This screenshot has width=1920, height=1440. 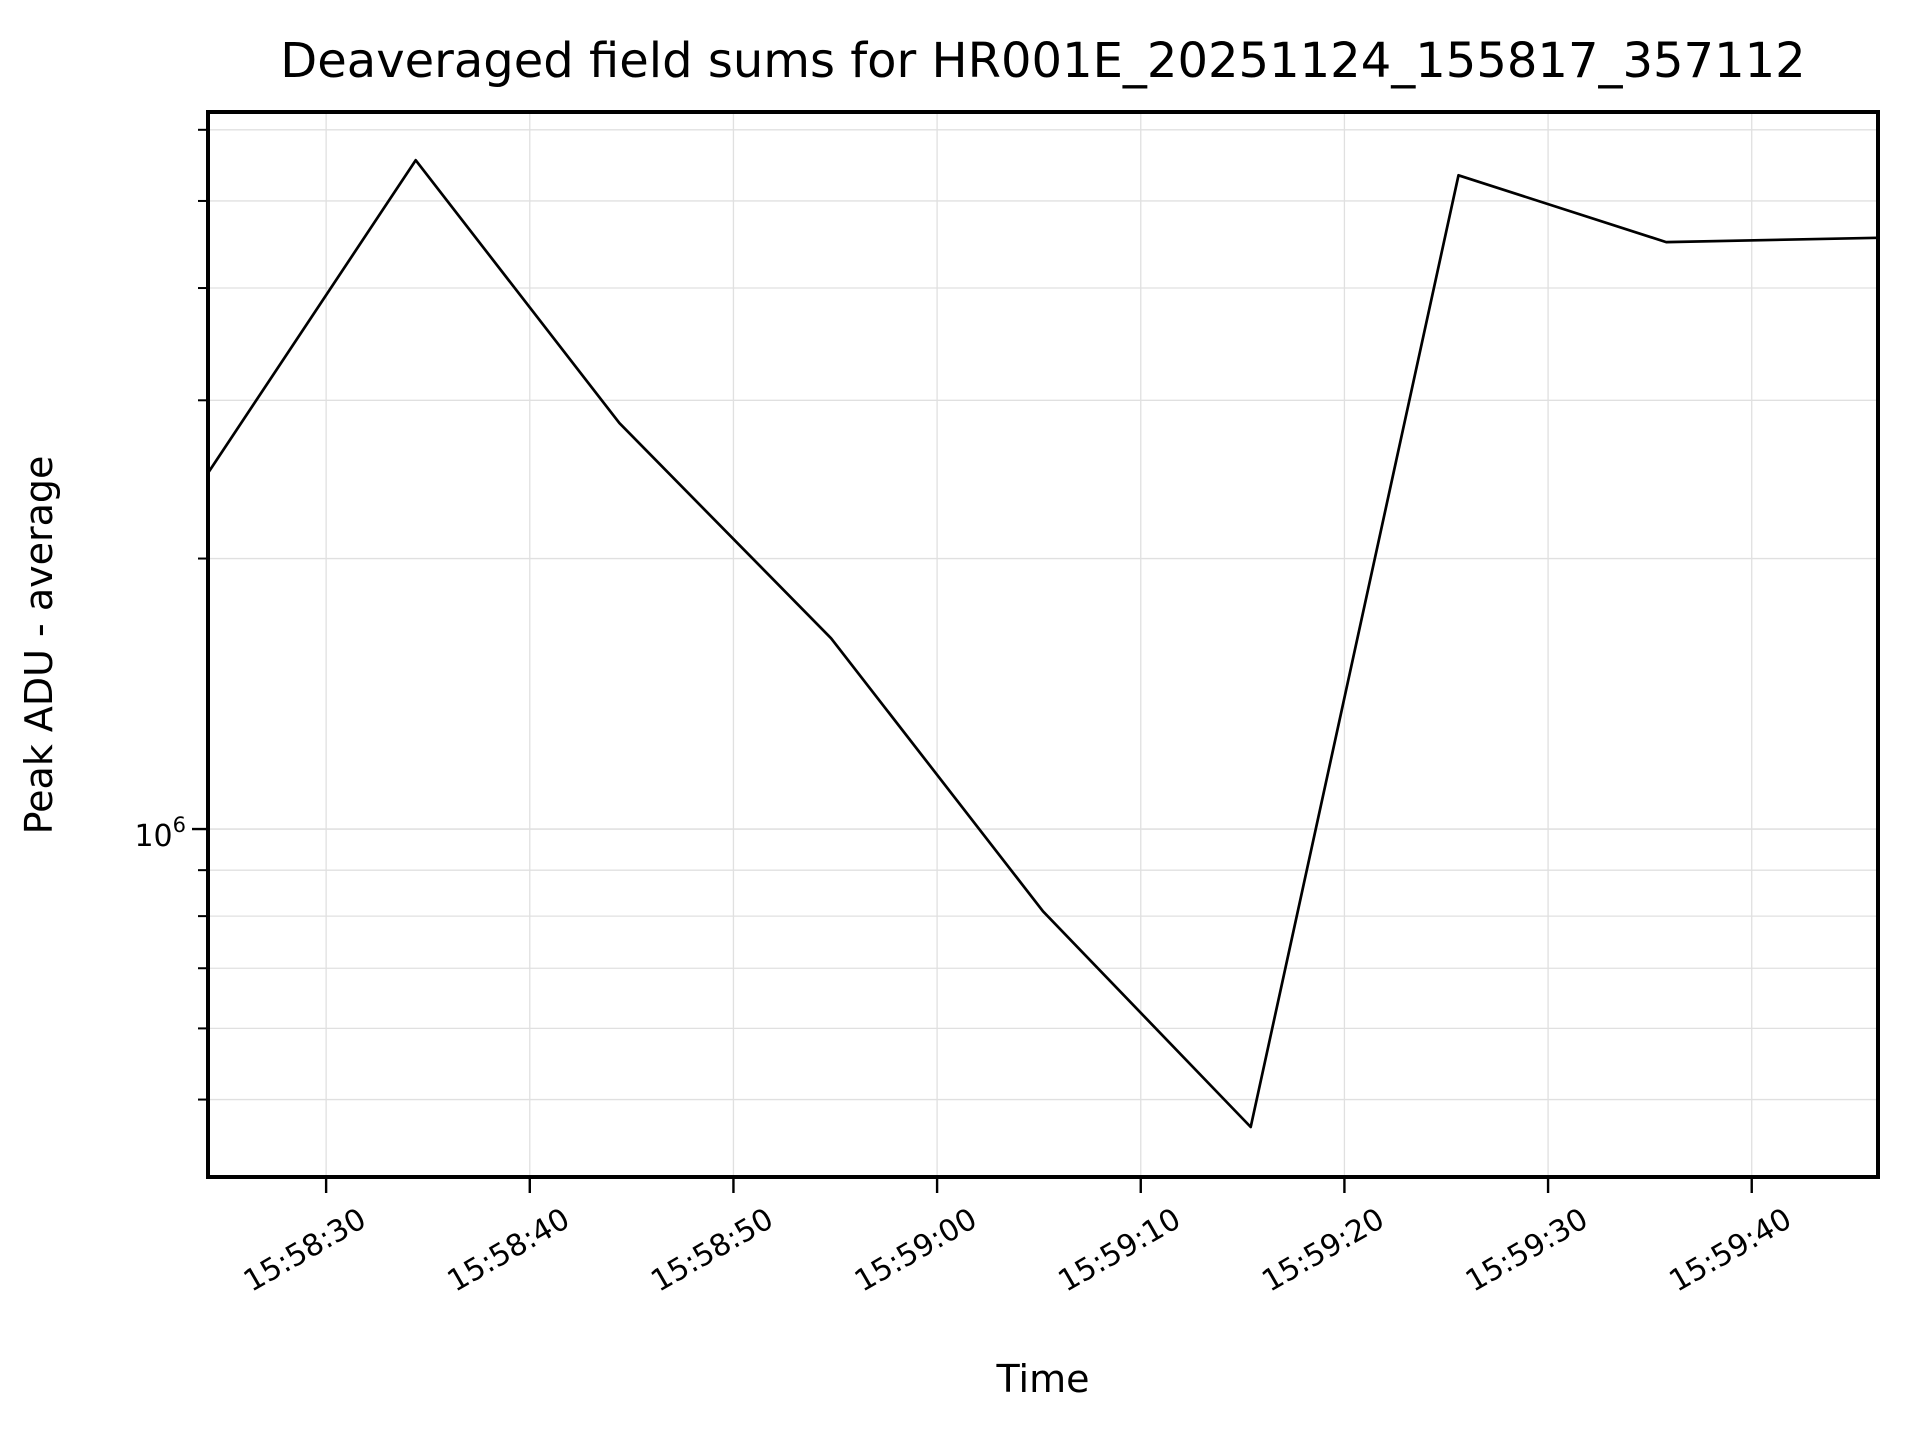 What do you see at coordinates (712, 1251) in the screenshot?
I see `x-tick-label: 15:58:50` at bounding box center [712, 1251].